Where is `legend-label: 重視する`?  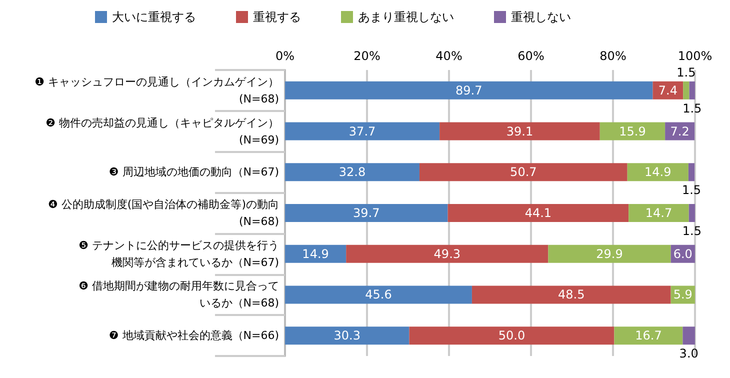 legend-label: 重視する is located at coordinates (277, 17).